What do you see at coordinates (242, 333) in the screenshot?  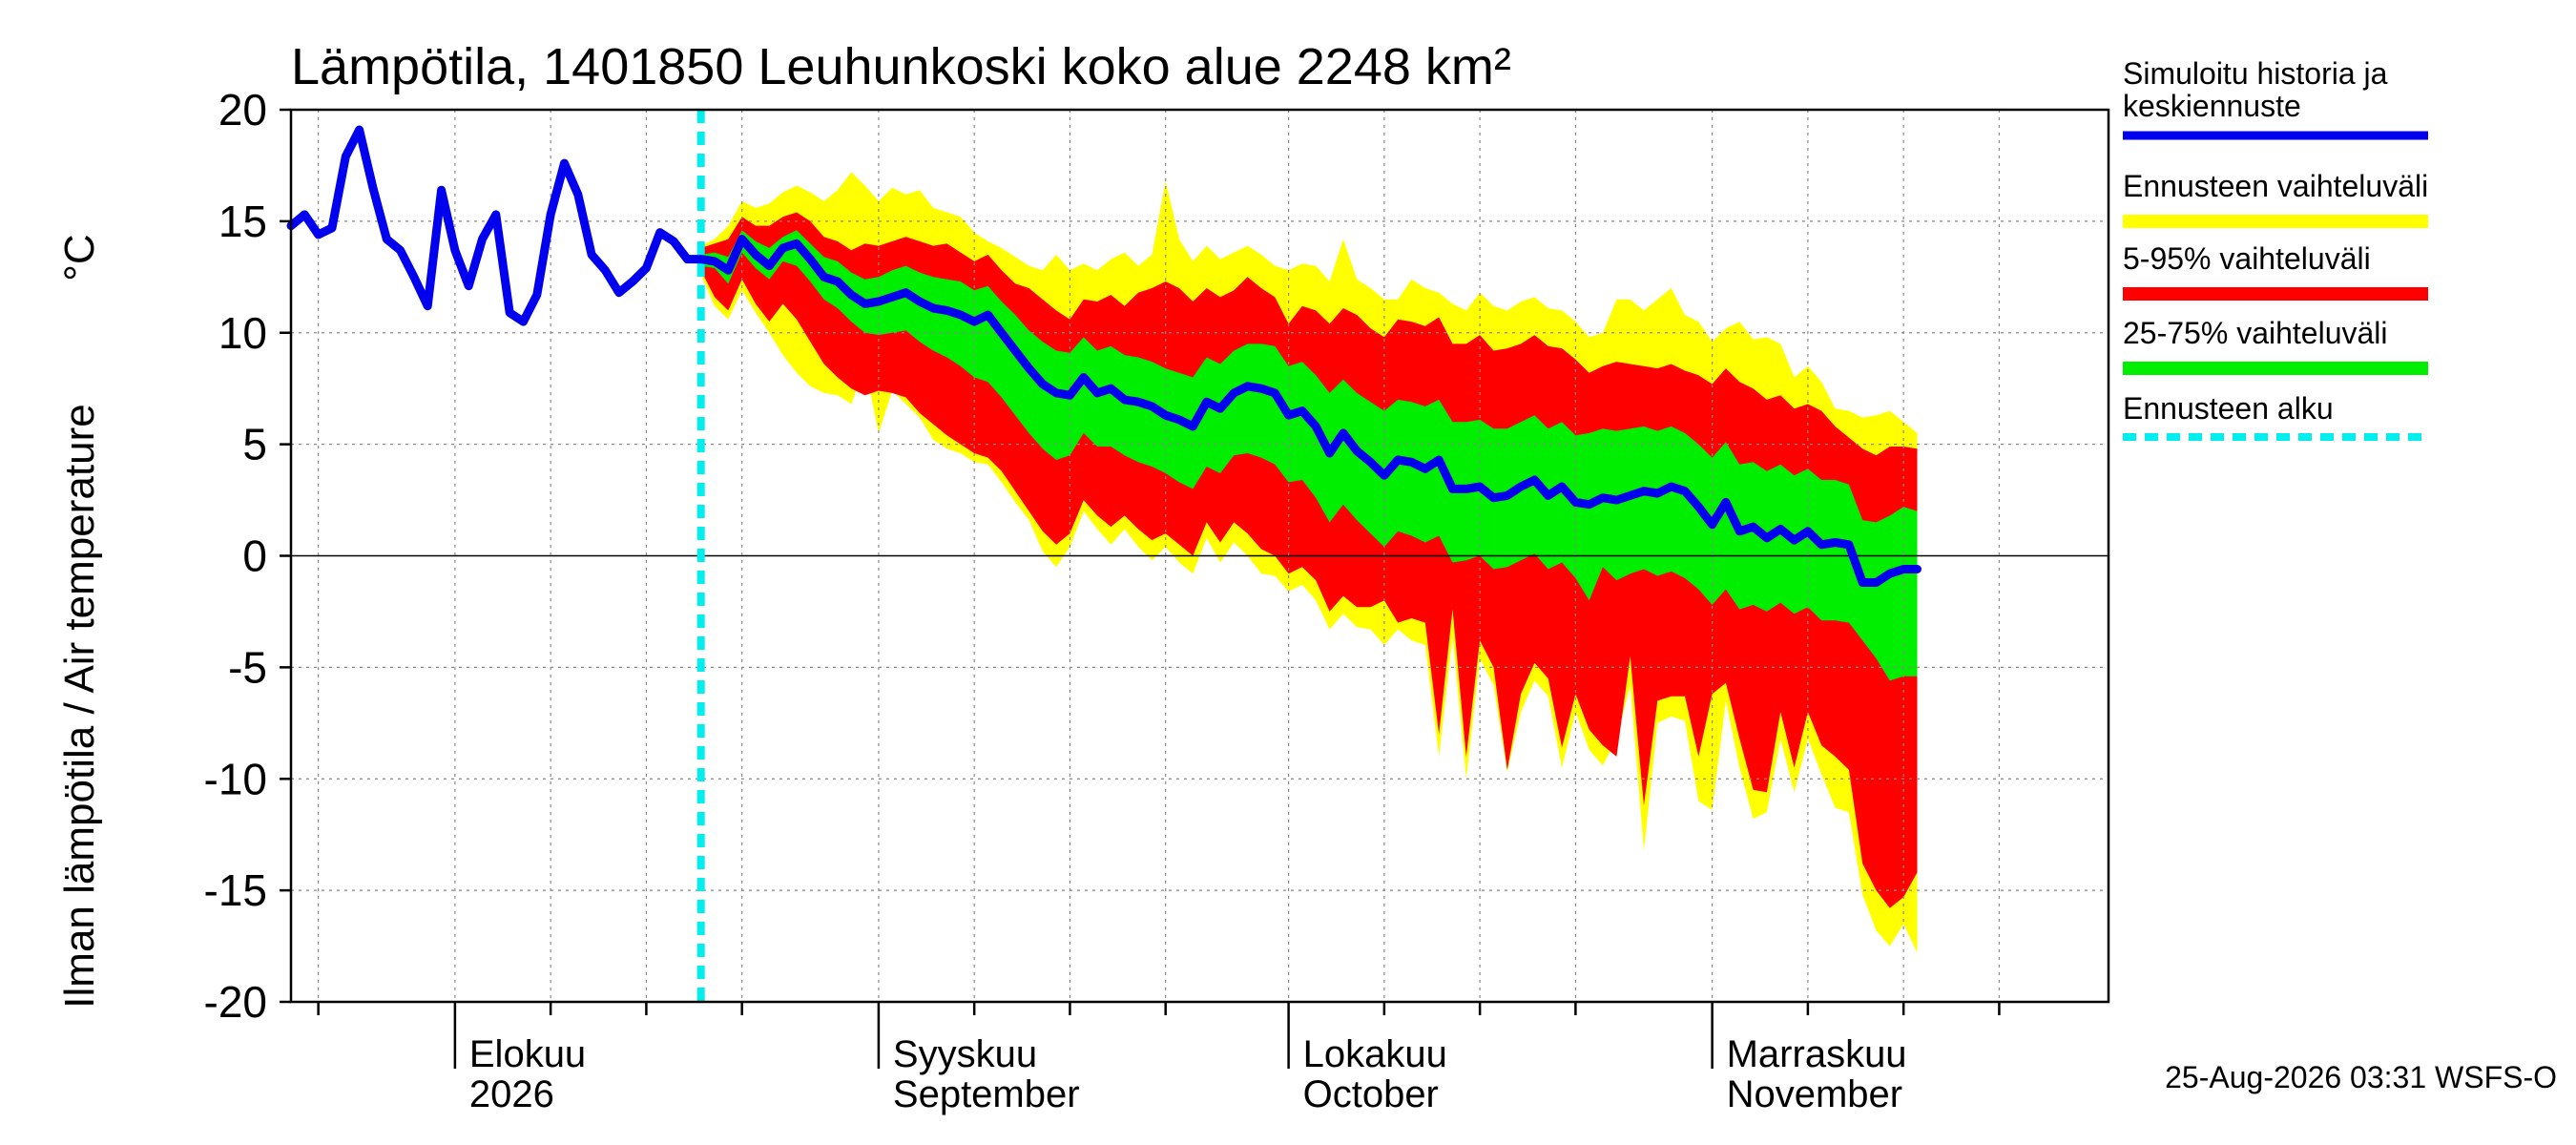 I see `y-tick-label: 10` at bounding box center [242, 333].